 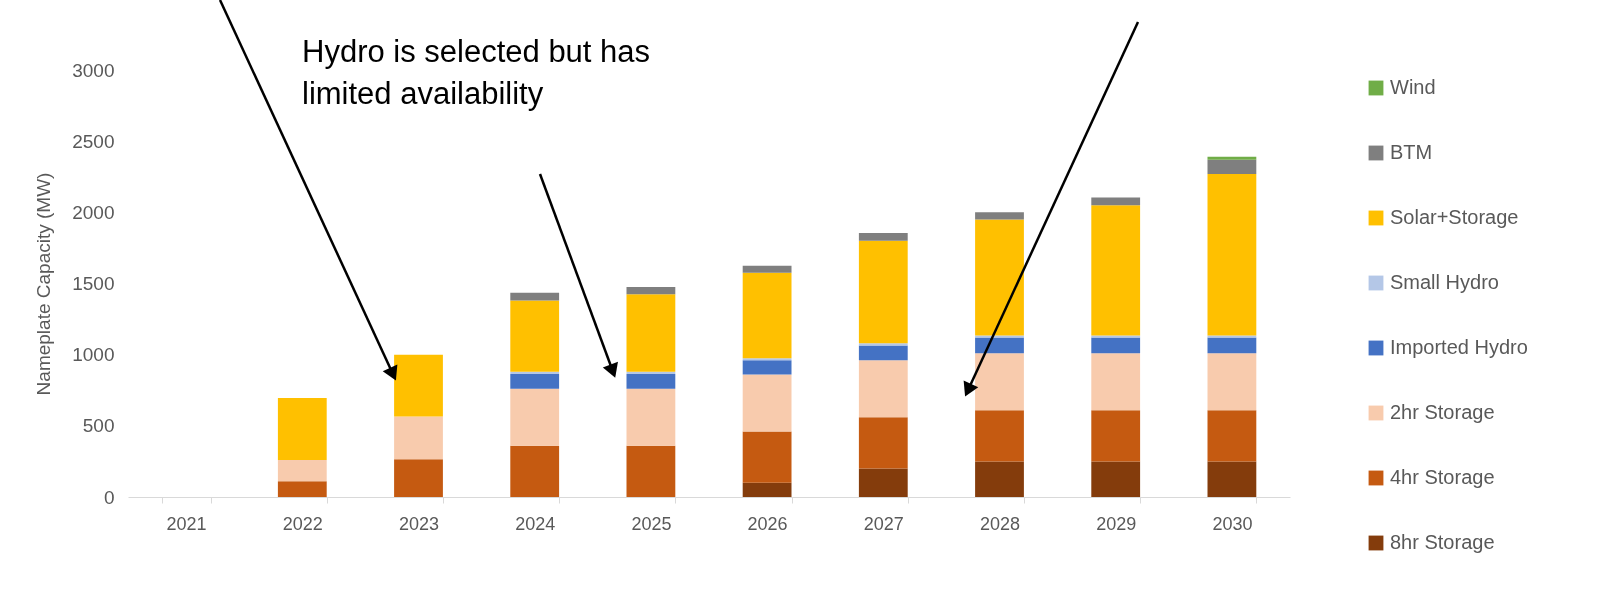 I want to click on x-tick-label: 2021, so click(x=186, y=523).